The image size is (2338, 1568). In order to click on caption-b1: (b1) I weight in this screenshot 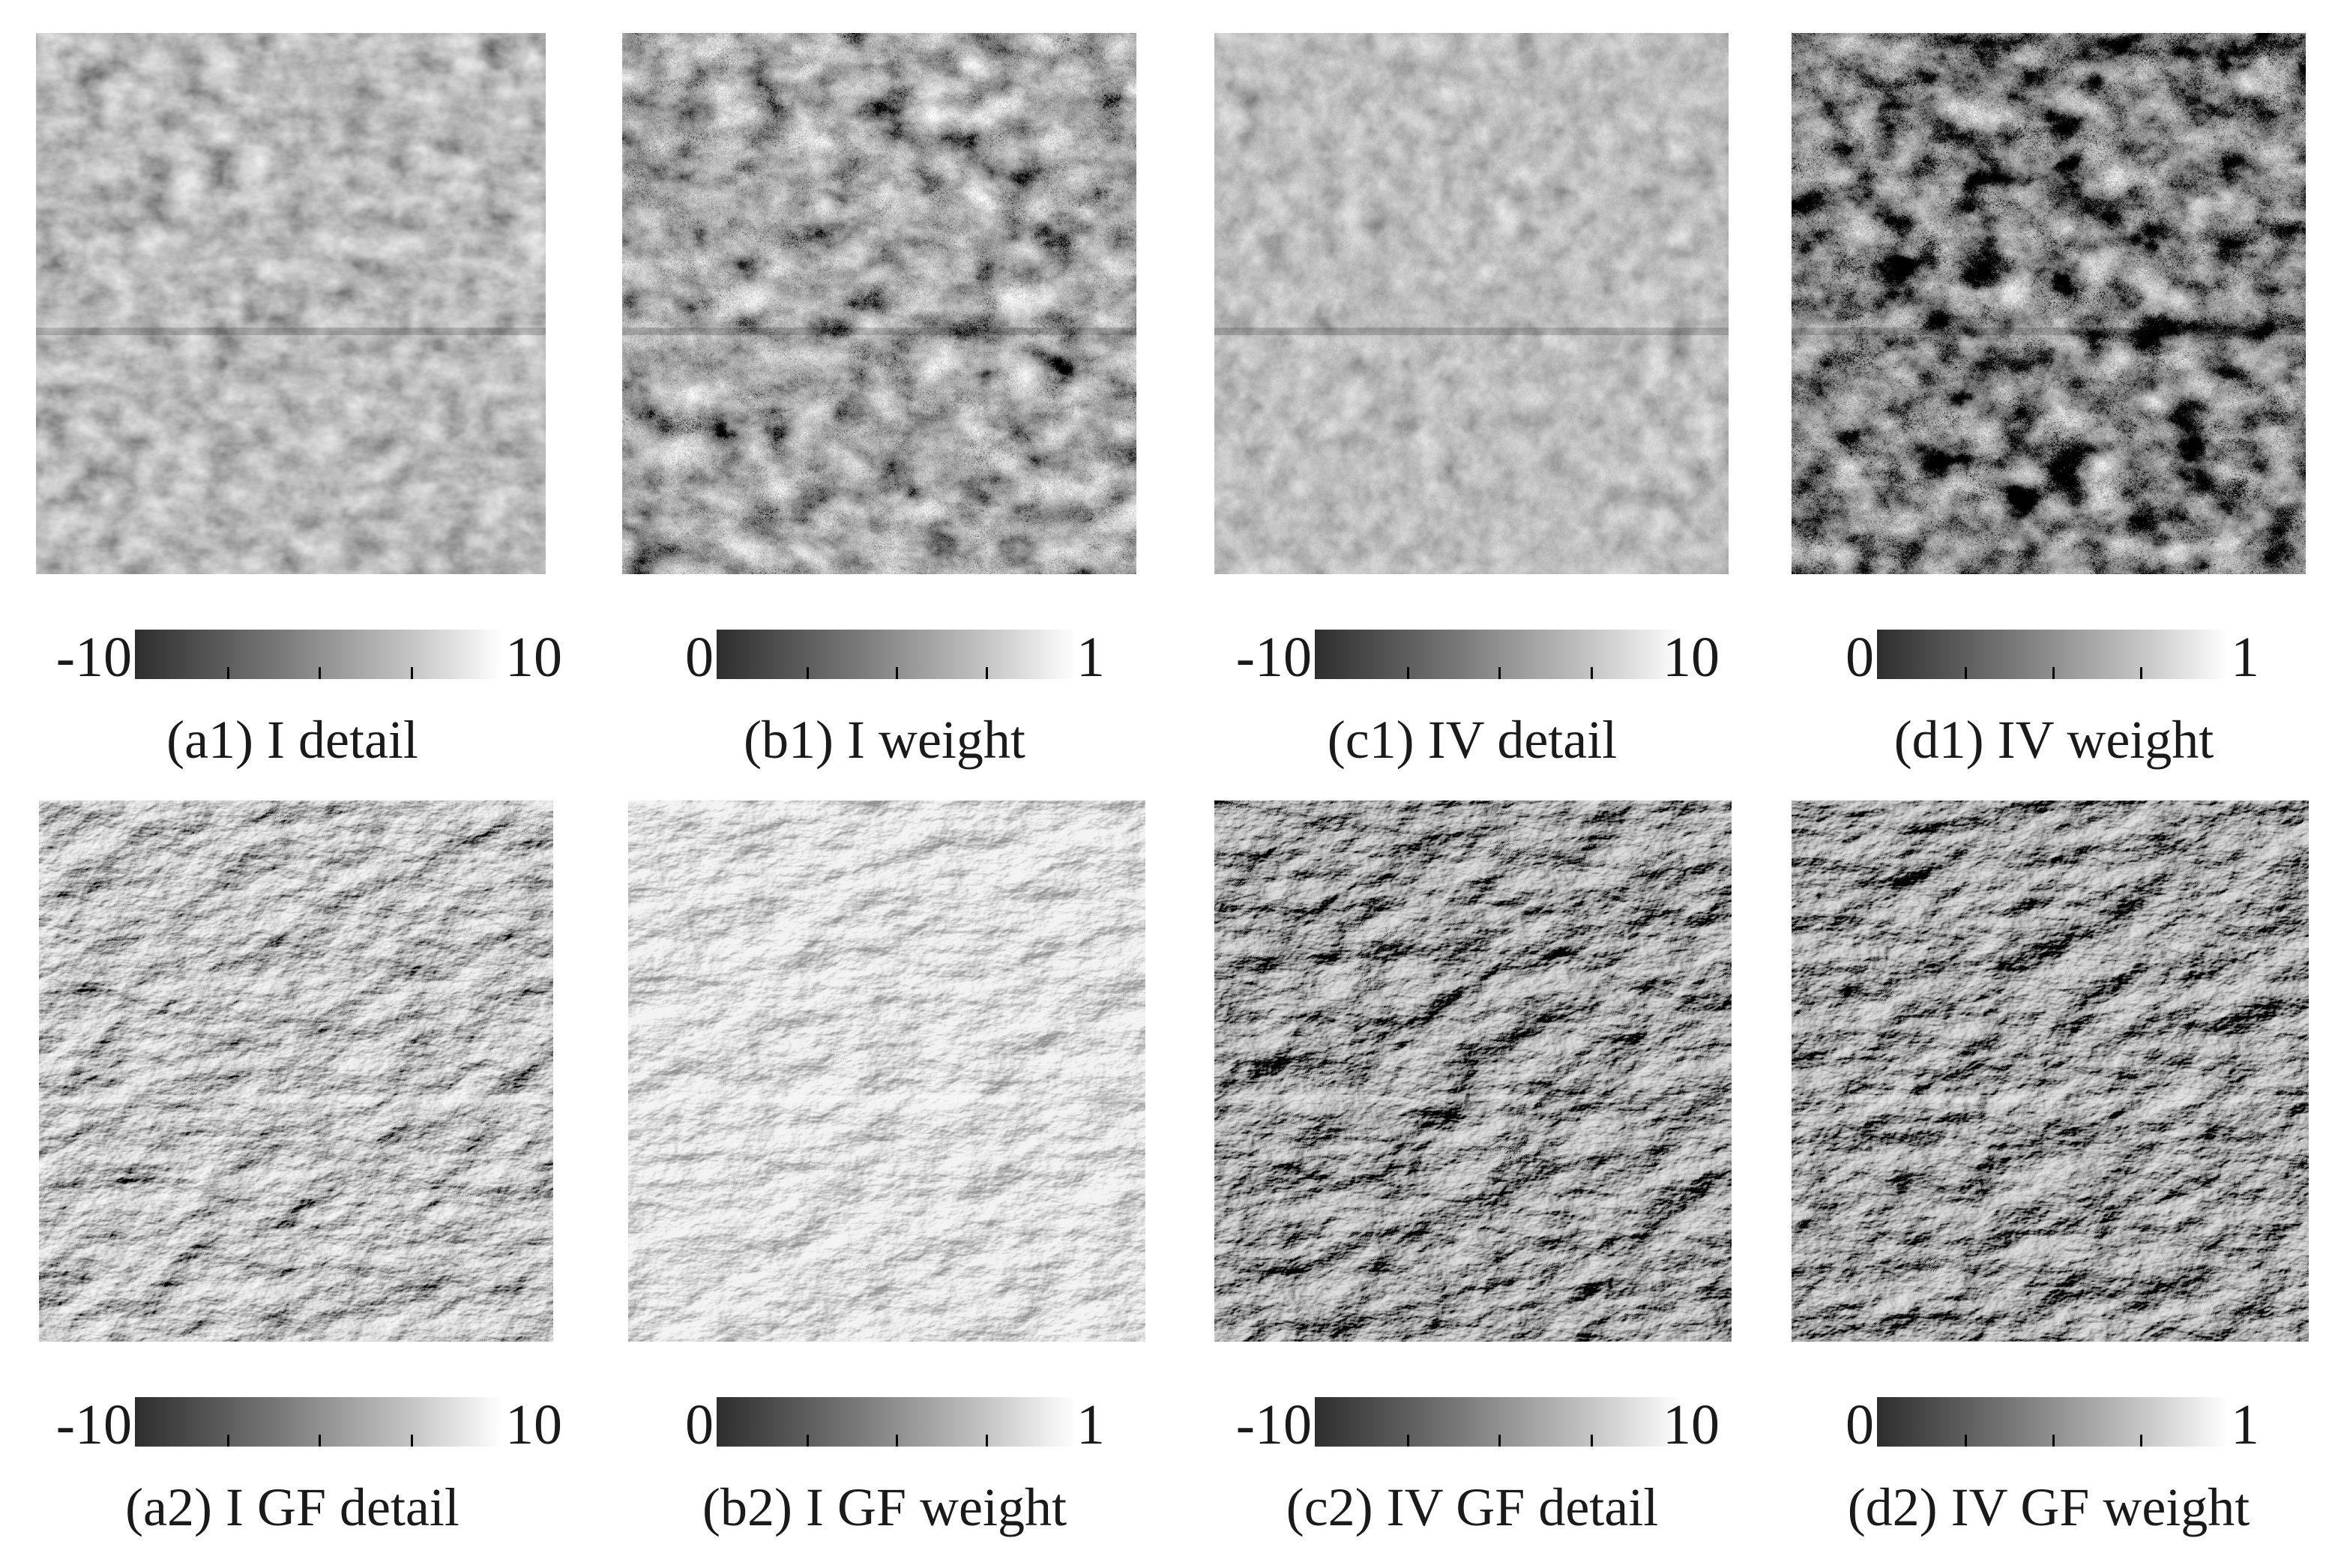, I will do `click(884, 740)`.